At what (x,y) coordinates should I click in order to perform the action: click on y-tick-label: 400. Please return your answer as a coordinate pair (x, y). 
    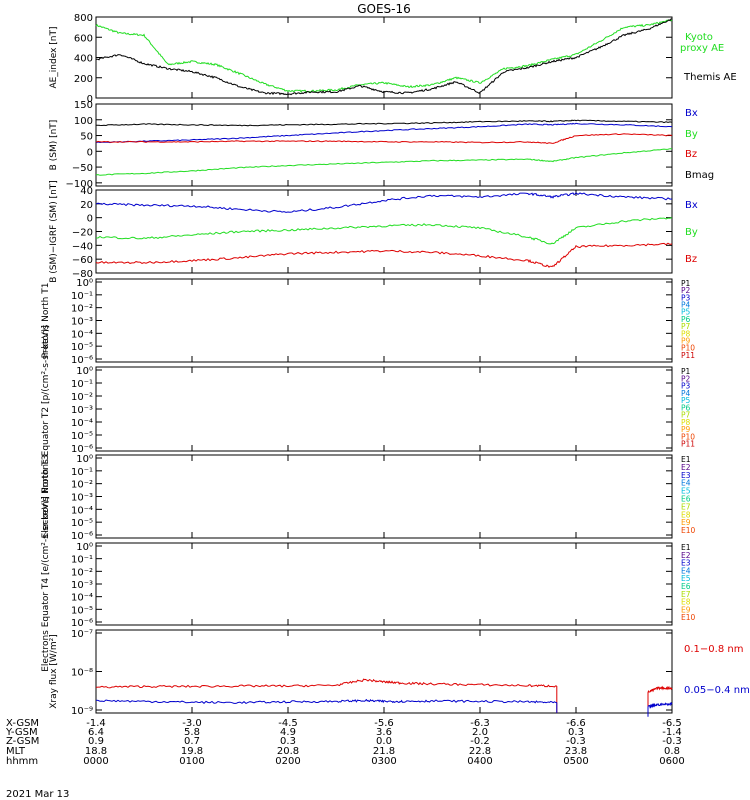
    Looking at the image, I should click on (83, 59).